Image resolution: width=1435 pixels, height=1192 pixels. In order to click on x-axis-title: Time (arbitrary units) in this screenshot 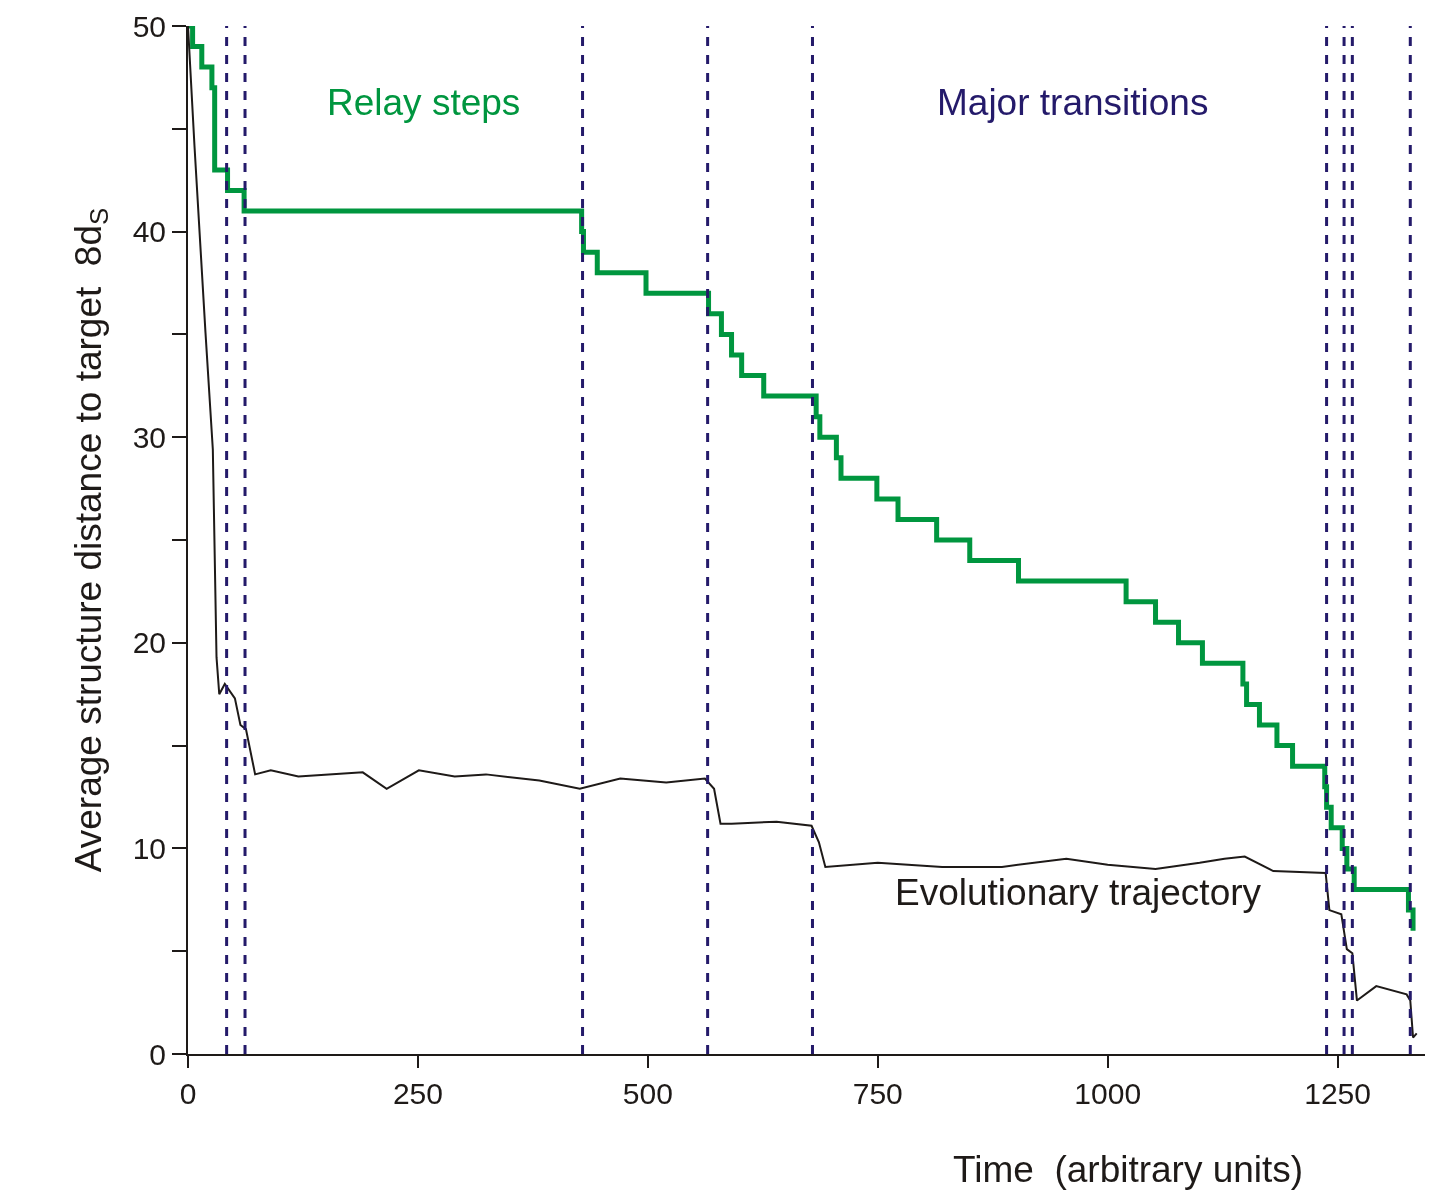, I will do `click(1128, 1169)`.